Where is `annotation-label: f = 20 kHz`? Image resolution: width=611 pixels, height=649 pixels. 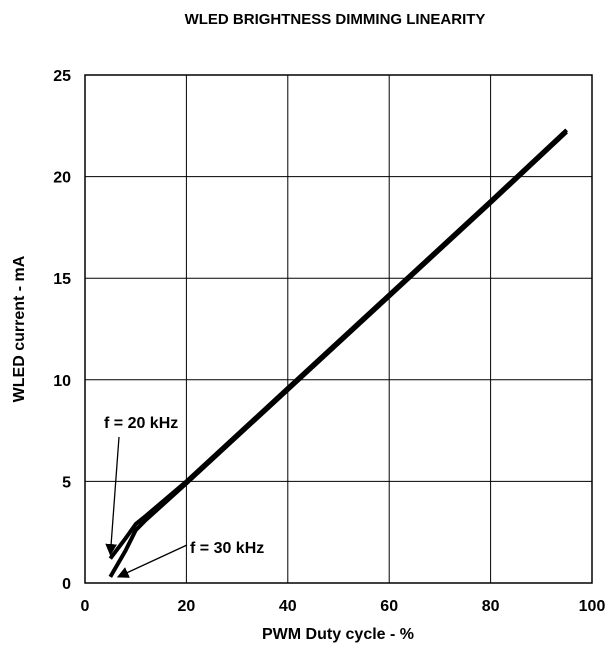 annotation-label: f = 20 kHz is located at coordinates (141, 423).